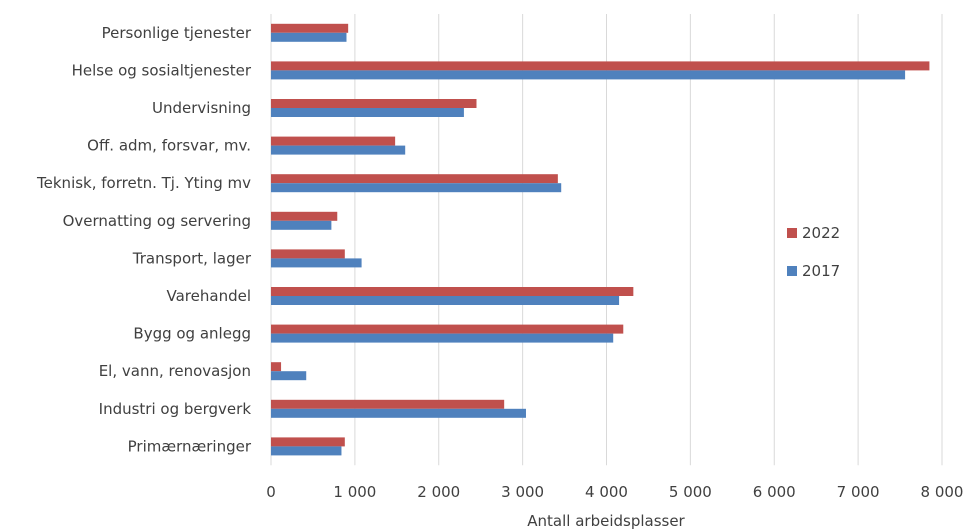 The image size is (968, 530). Describe the element at coordinates (354, 492) in the screenshot. I see `x-tick-label: 1 000` at that location.